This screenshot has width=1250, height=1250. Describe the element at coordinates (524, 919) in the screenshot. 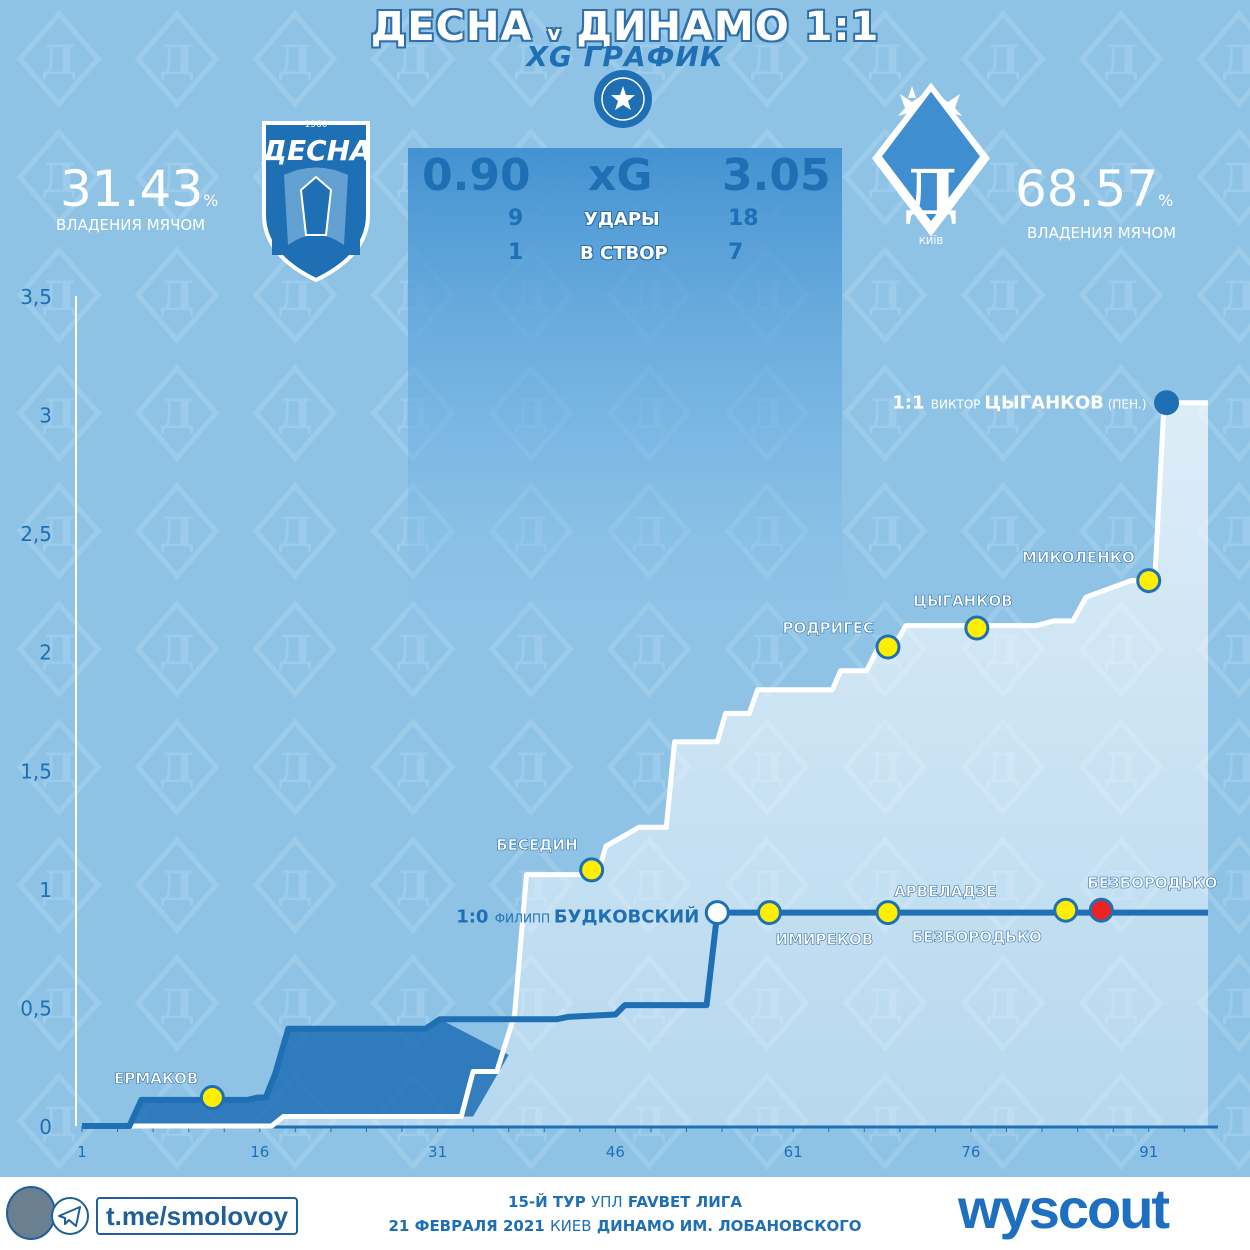

I see `event-first-name: ФИЛИПП` at that location.